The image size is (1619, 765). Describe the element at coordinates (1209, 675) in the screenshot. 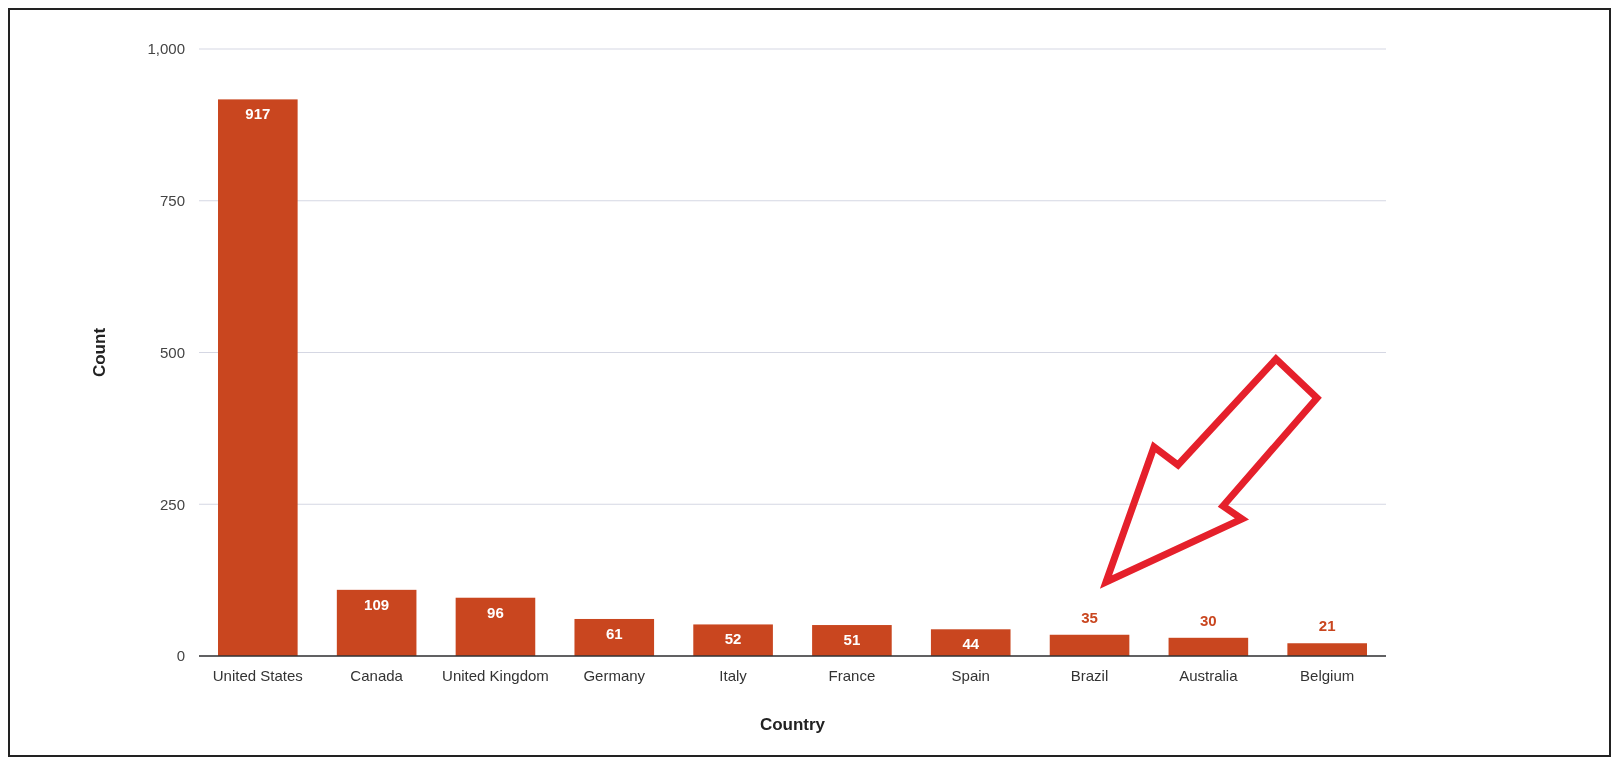

I see `x-tick-label: Australia` at that location.